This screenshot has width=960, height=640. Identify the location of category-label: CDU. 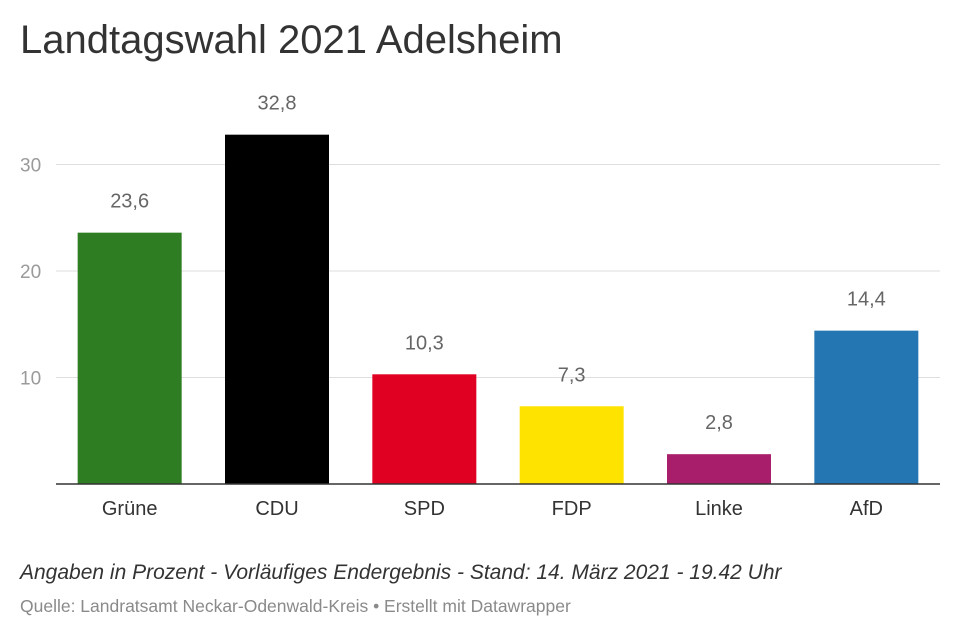
(276, 509).